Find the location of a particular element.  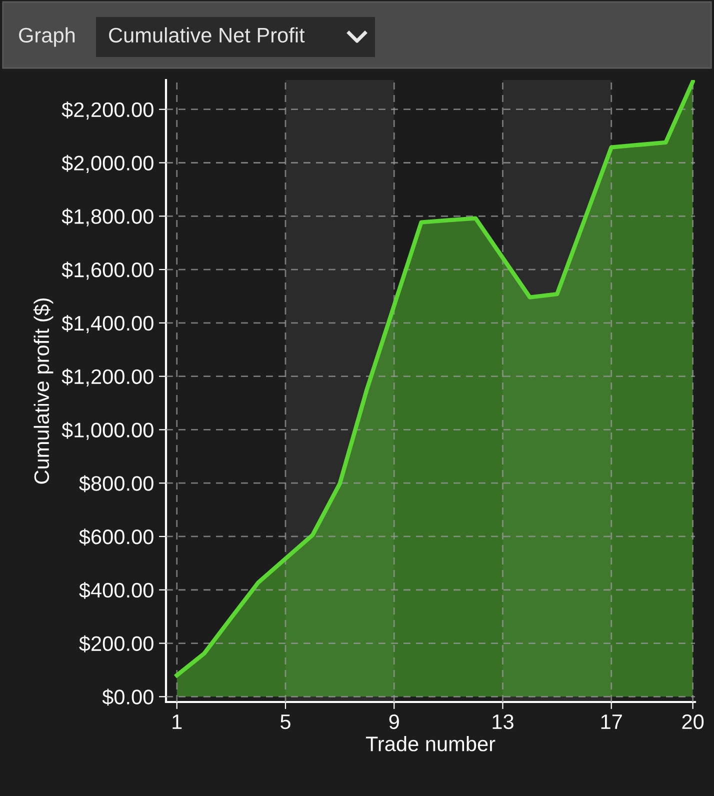

y-tick-label: $0.00 is located at coordinates (128, 697).